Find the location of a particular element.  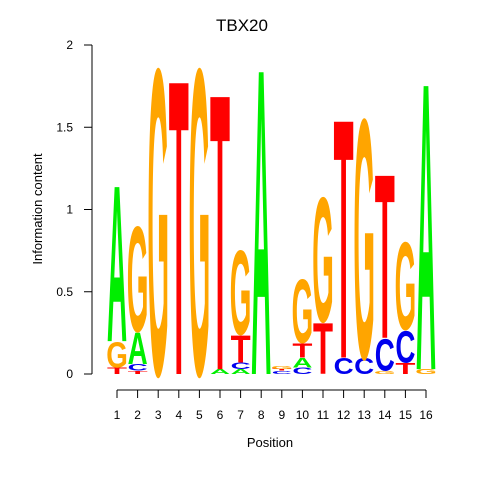

x-tick-label: 14 is located at coordinates (385, 415).